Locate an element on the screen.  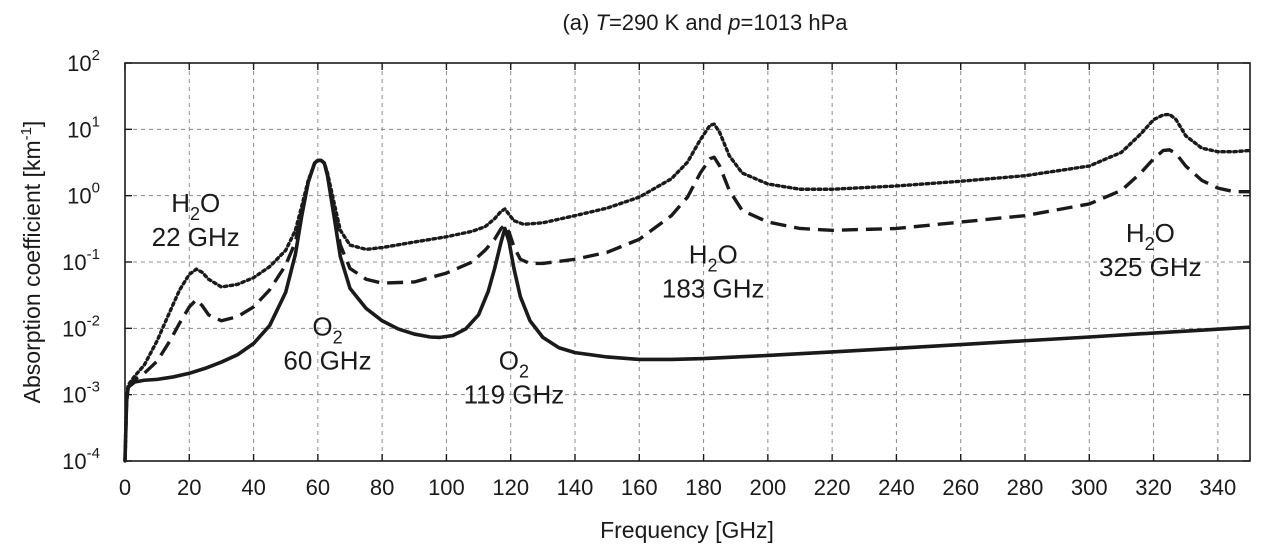
x-tick-label: 220 is located at coordinates (832, 487).